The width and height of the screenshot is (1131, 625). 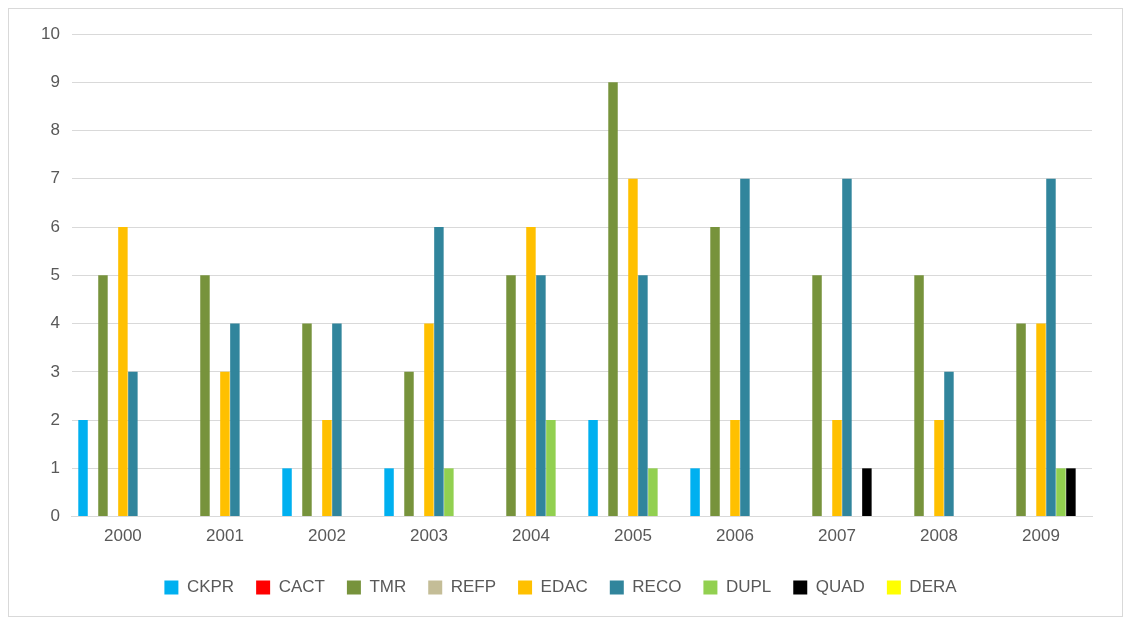 What do you see at coordinates (55, 516) in the screenshot?
I see `y-tick-label: 0` at bounding box center [55, 516].